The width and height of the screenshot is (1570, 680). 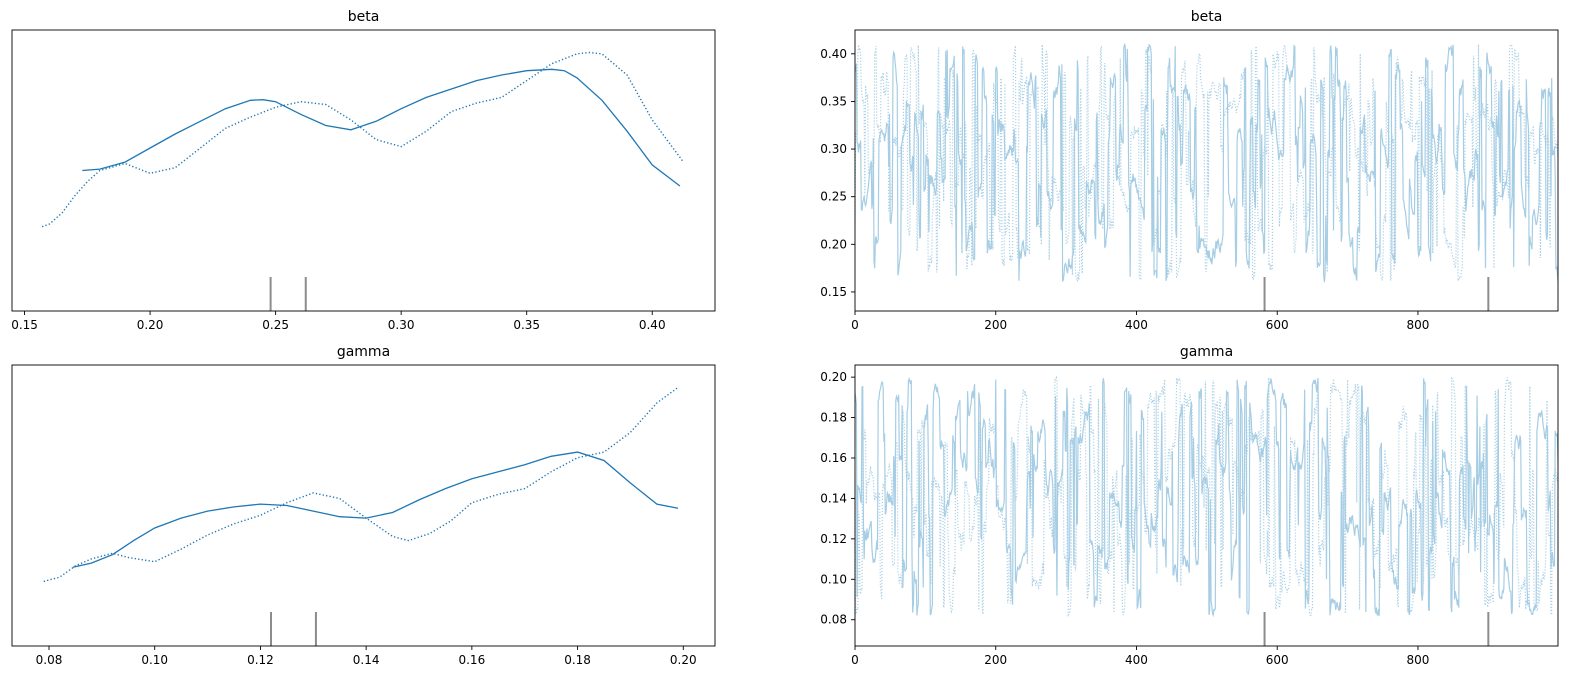 What do you see at coordinates (260, 660) in the screenshot?
I see `x-tick-label: 0.12` at bounding box center [260, 660].